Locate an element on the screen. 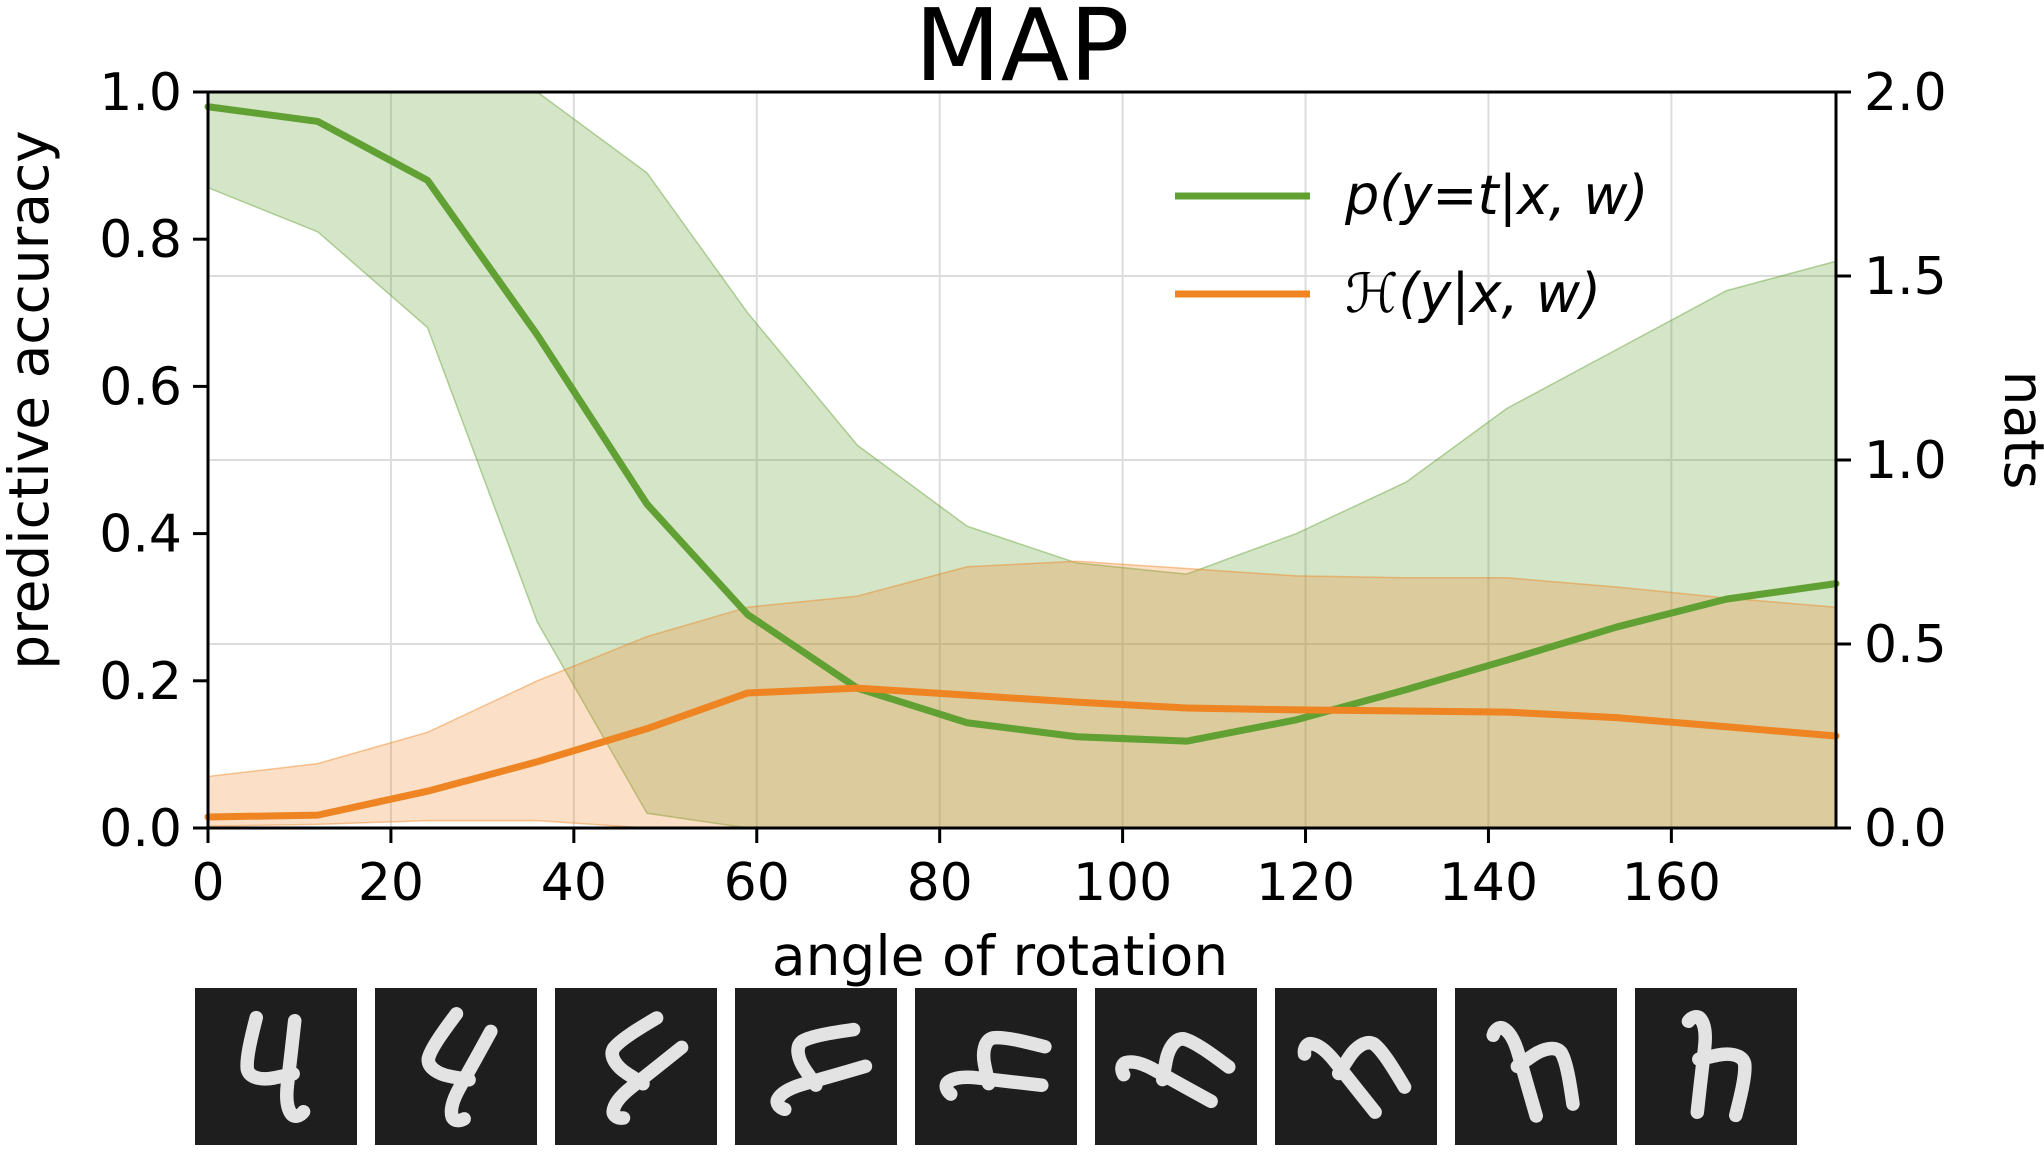 Image resolution: width=2044 pixels, height=1160 pixels. legend-swatches is located at coordinates (1242, 245).